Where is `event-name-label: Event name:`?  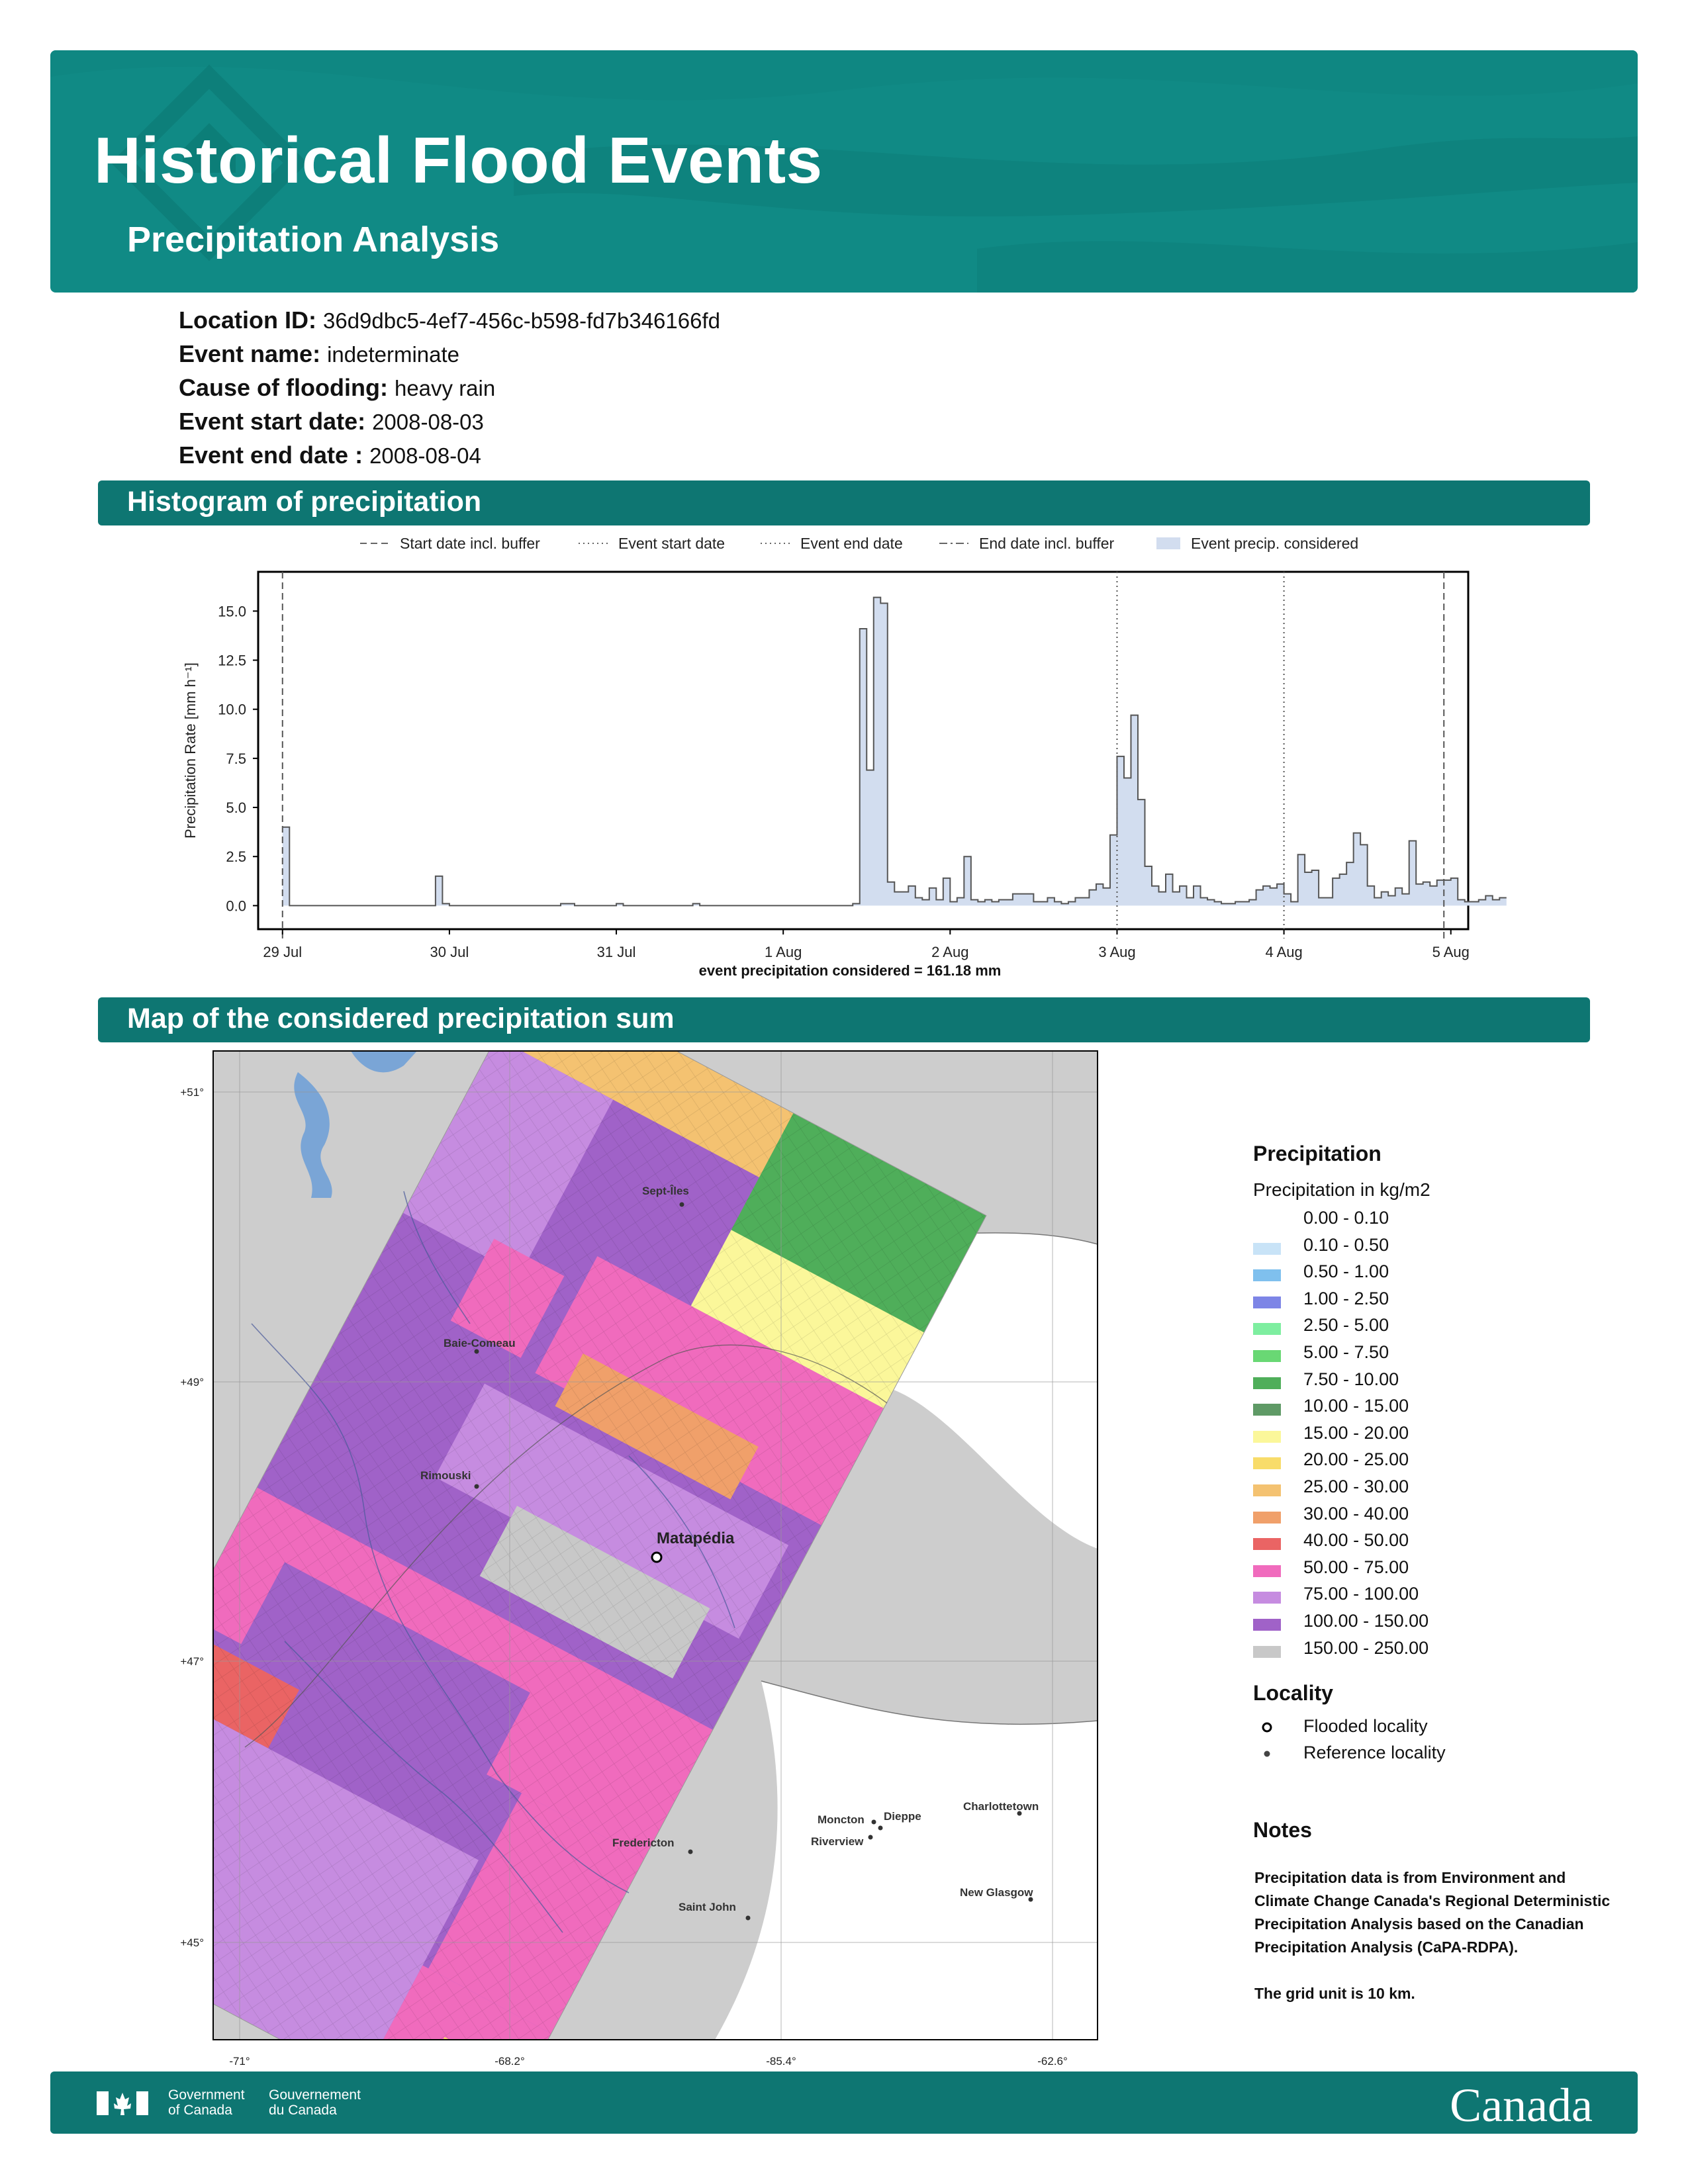
event-name-label: Event name: is located at coordinates (250, 353).